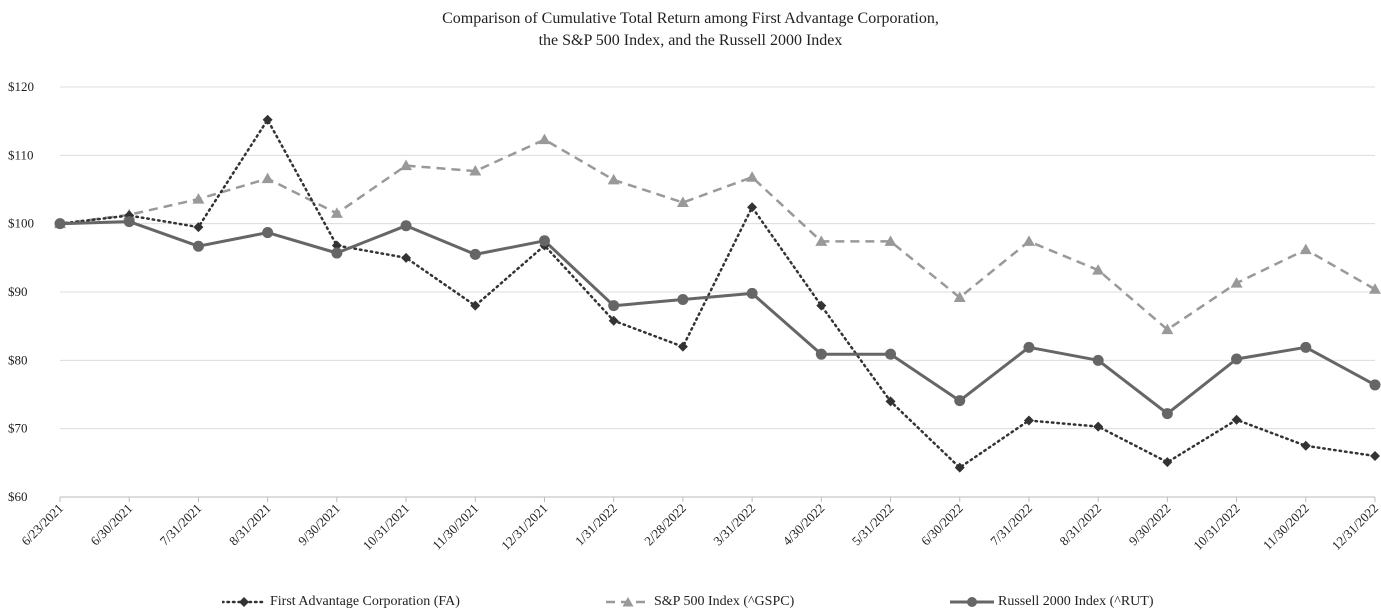 This screenshot has height=615, width=1381. I want to click on y-tick-label: $60, so click(18, 496).